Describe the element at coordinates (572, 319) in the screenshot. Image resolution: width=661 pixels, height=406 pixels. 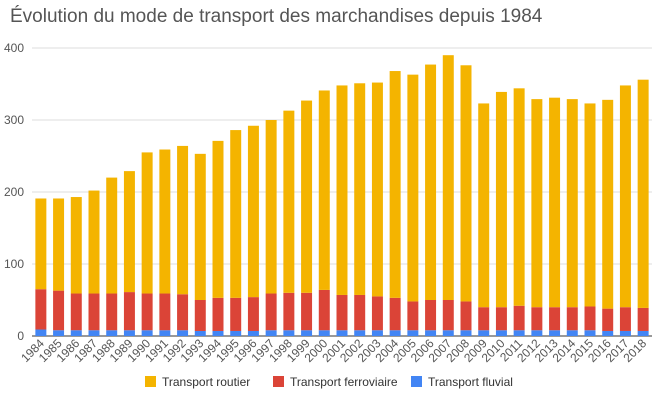
I see `bar-transport-ferroviaire-2014` at that location.